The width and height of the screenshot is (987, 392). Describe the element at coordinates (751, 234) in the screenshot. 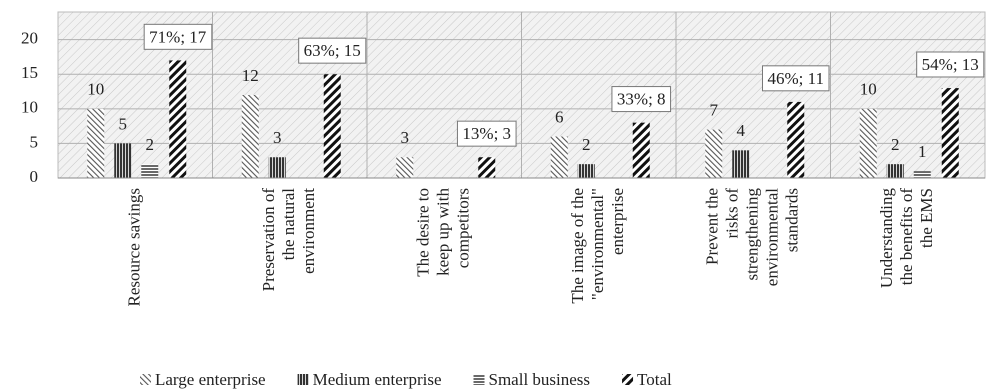

I see `x-tick-label-line: strengthening` at that location.